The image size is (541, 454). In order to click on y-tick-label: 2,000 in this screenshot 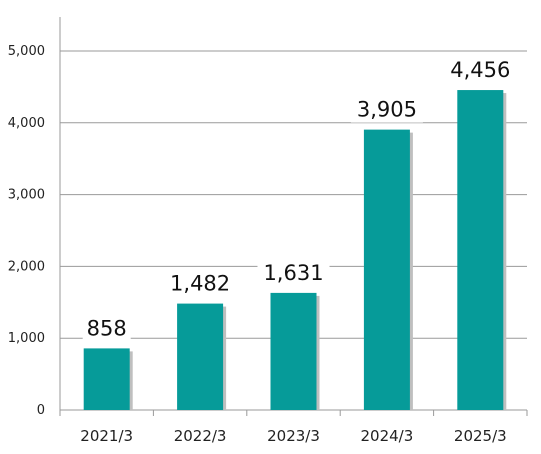, I will do `click(26, 266)`.